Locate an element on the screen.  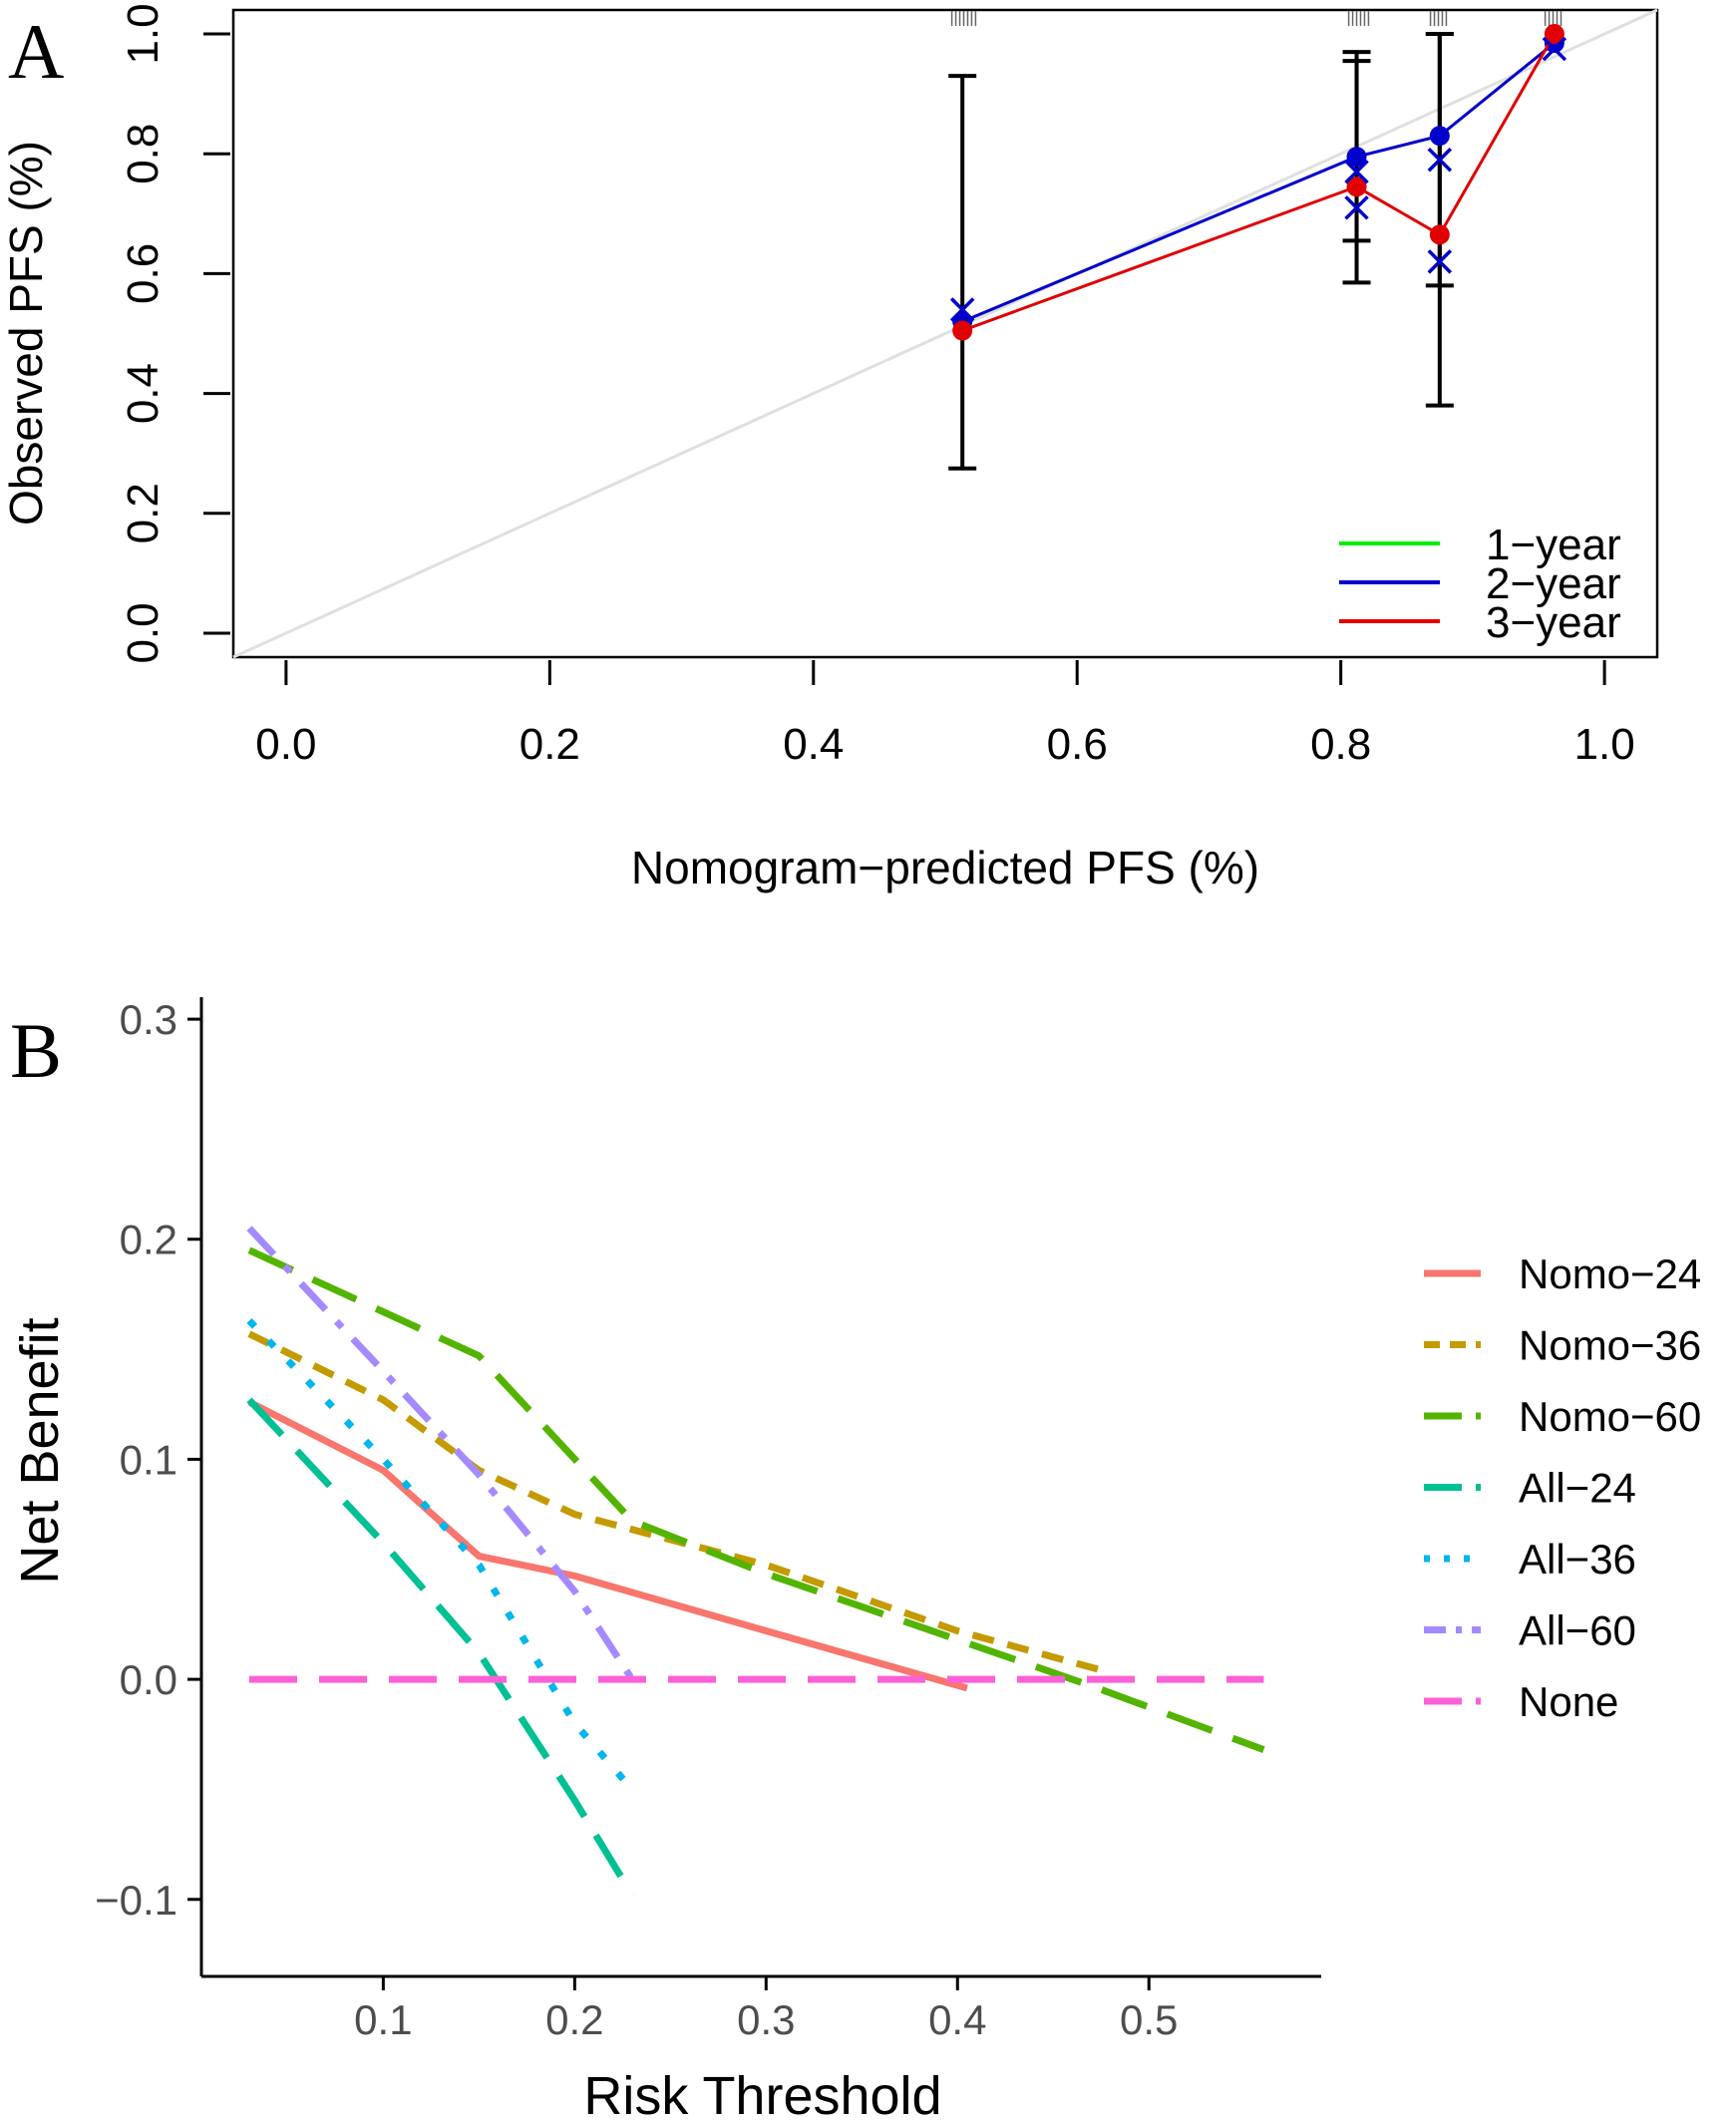
panel-b-y-tick-label-2: 0.1 is located at coordinates (148, 1459).